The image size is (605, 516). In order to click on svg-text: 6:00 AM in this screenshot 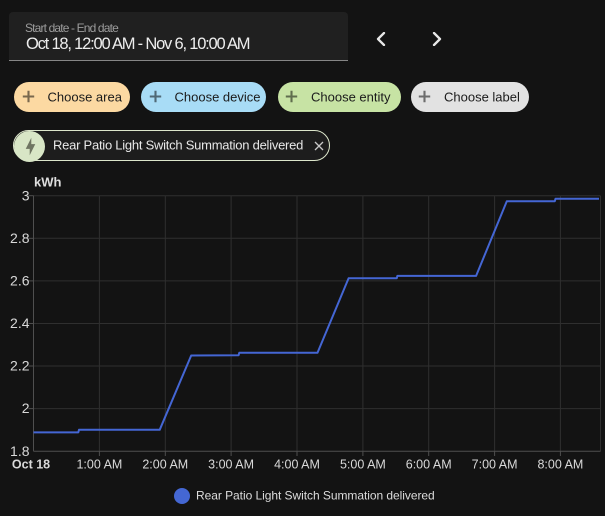, I will do `click(429, 465)`.